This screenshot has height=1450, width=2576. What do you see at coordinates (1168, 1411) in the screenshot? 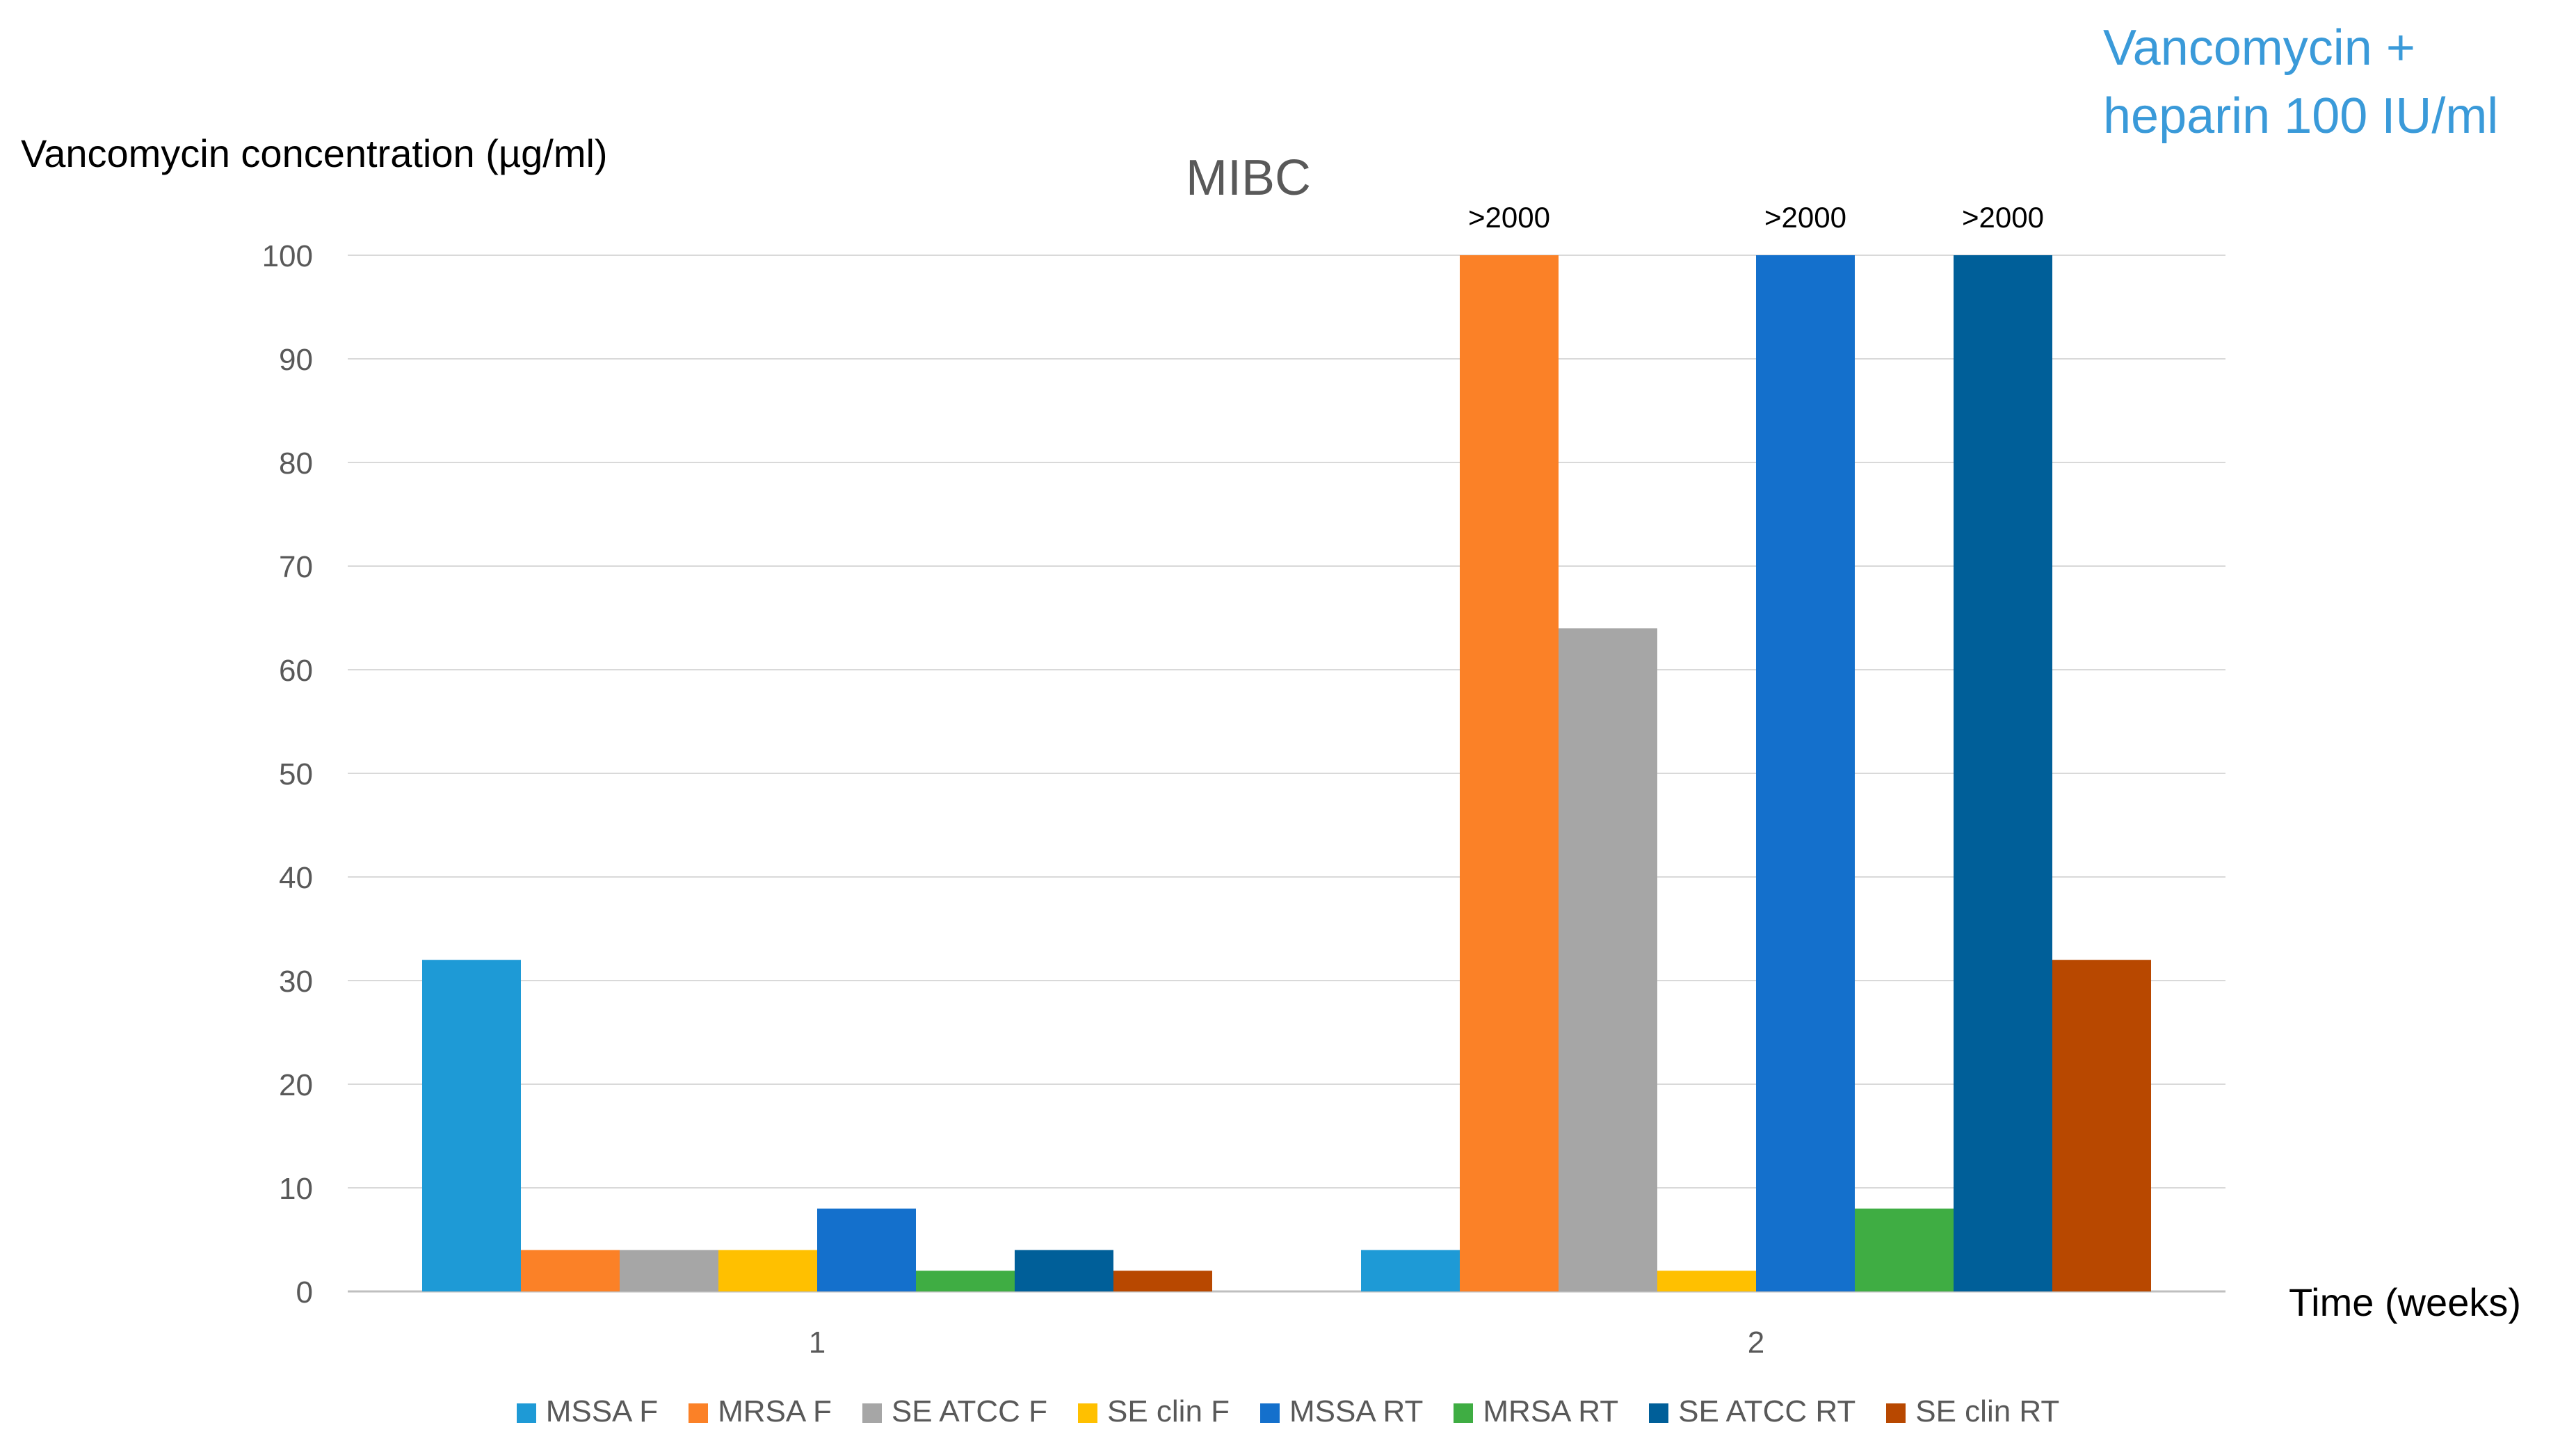
I see `legend-label: SE clin F` at bounding box center [1168, 1411].